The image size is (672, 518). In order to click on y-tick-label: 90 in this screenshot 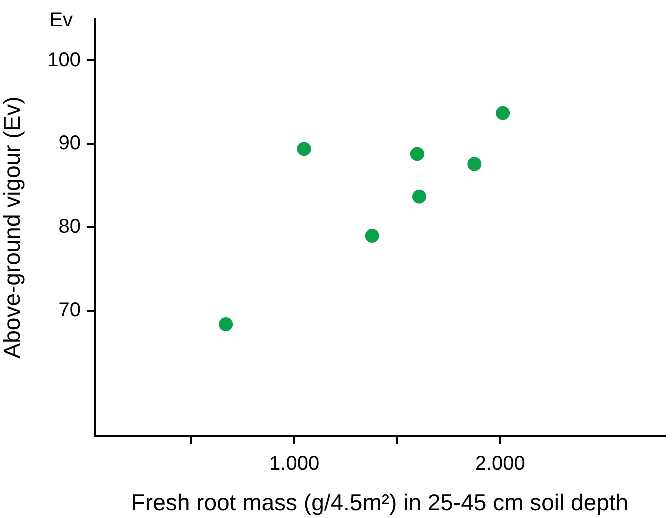, I will do `click(69, 143)`.